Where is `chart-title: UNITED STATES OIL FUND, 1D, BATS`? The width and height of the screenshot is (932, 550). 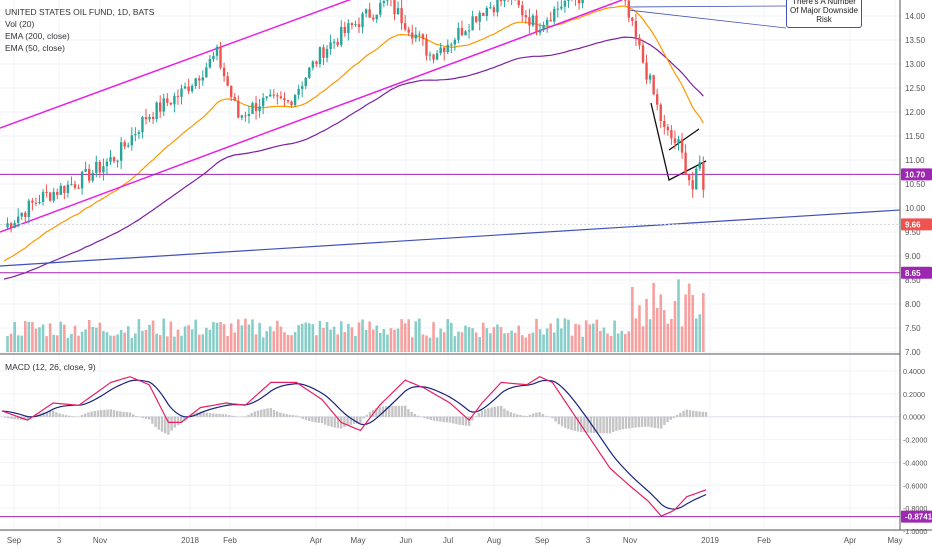
chart-title: UNITED STATES OIL FUND, 1D, BATS is located at coordinates (80, 12).